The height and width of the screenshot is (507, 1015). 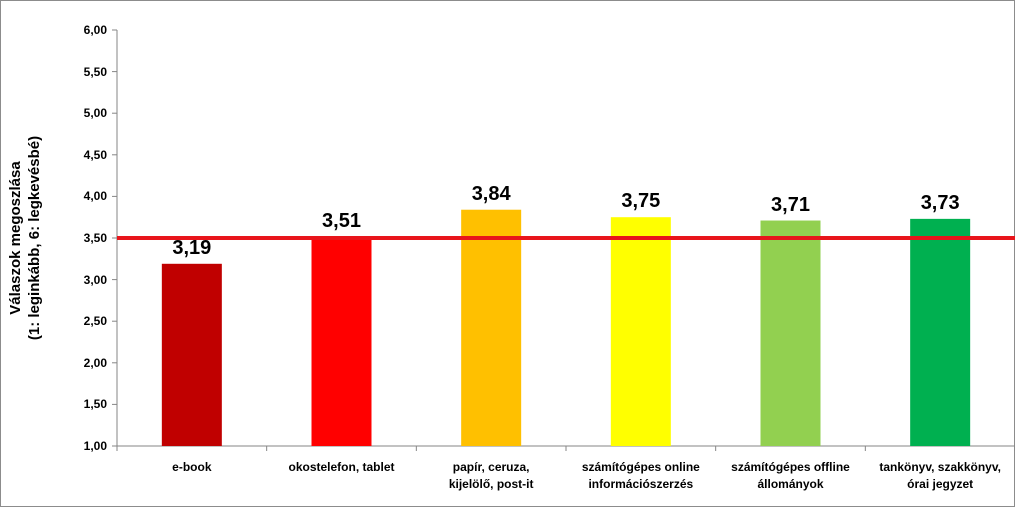 I want to click on y-tick-label: 2,00, so click(x=95, y=362).